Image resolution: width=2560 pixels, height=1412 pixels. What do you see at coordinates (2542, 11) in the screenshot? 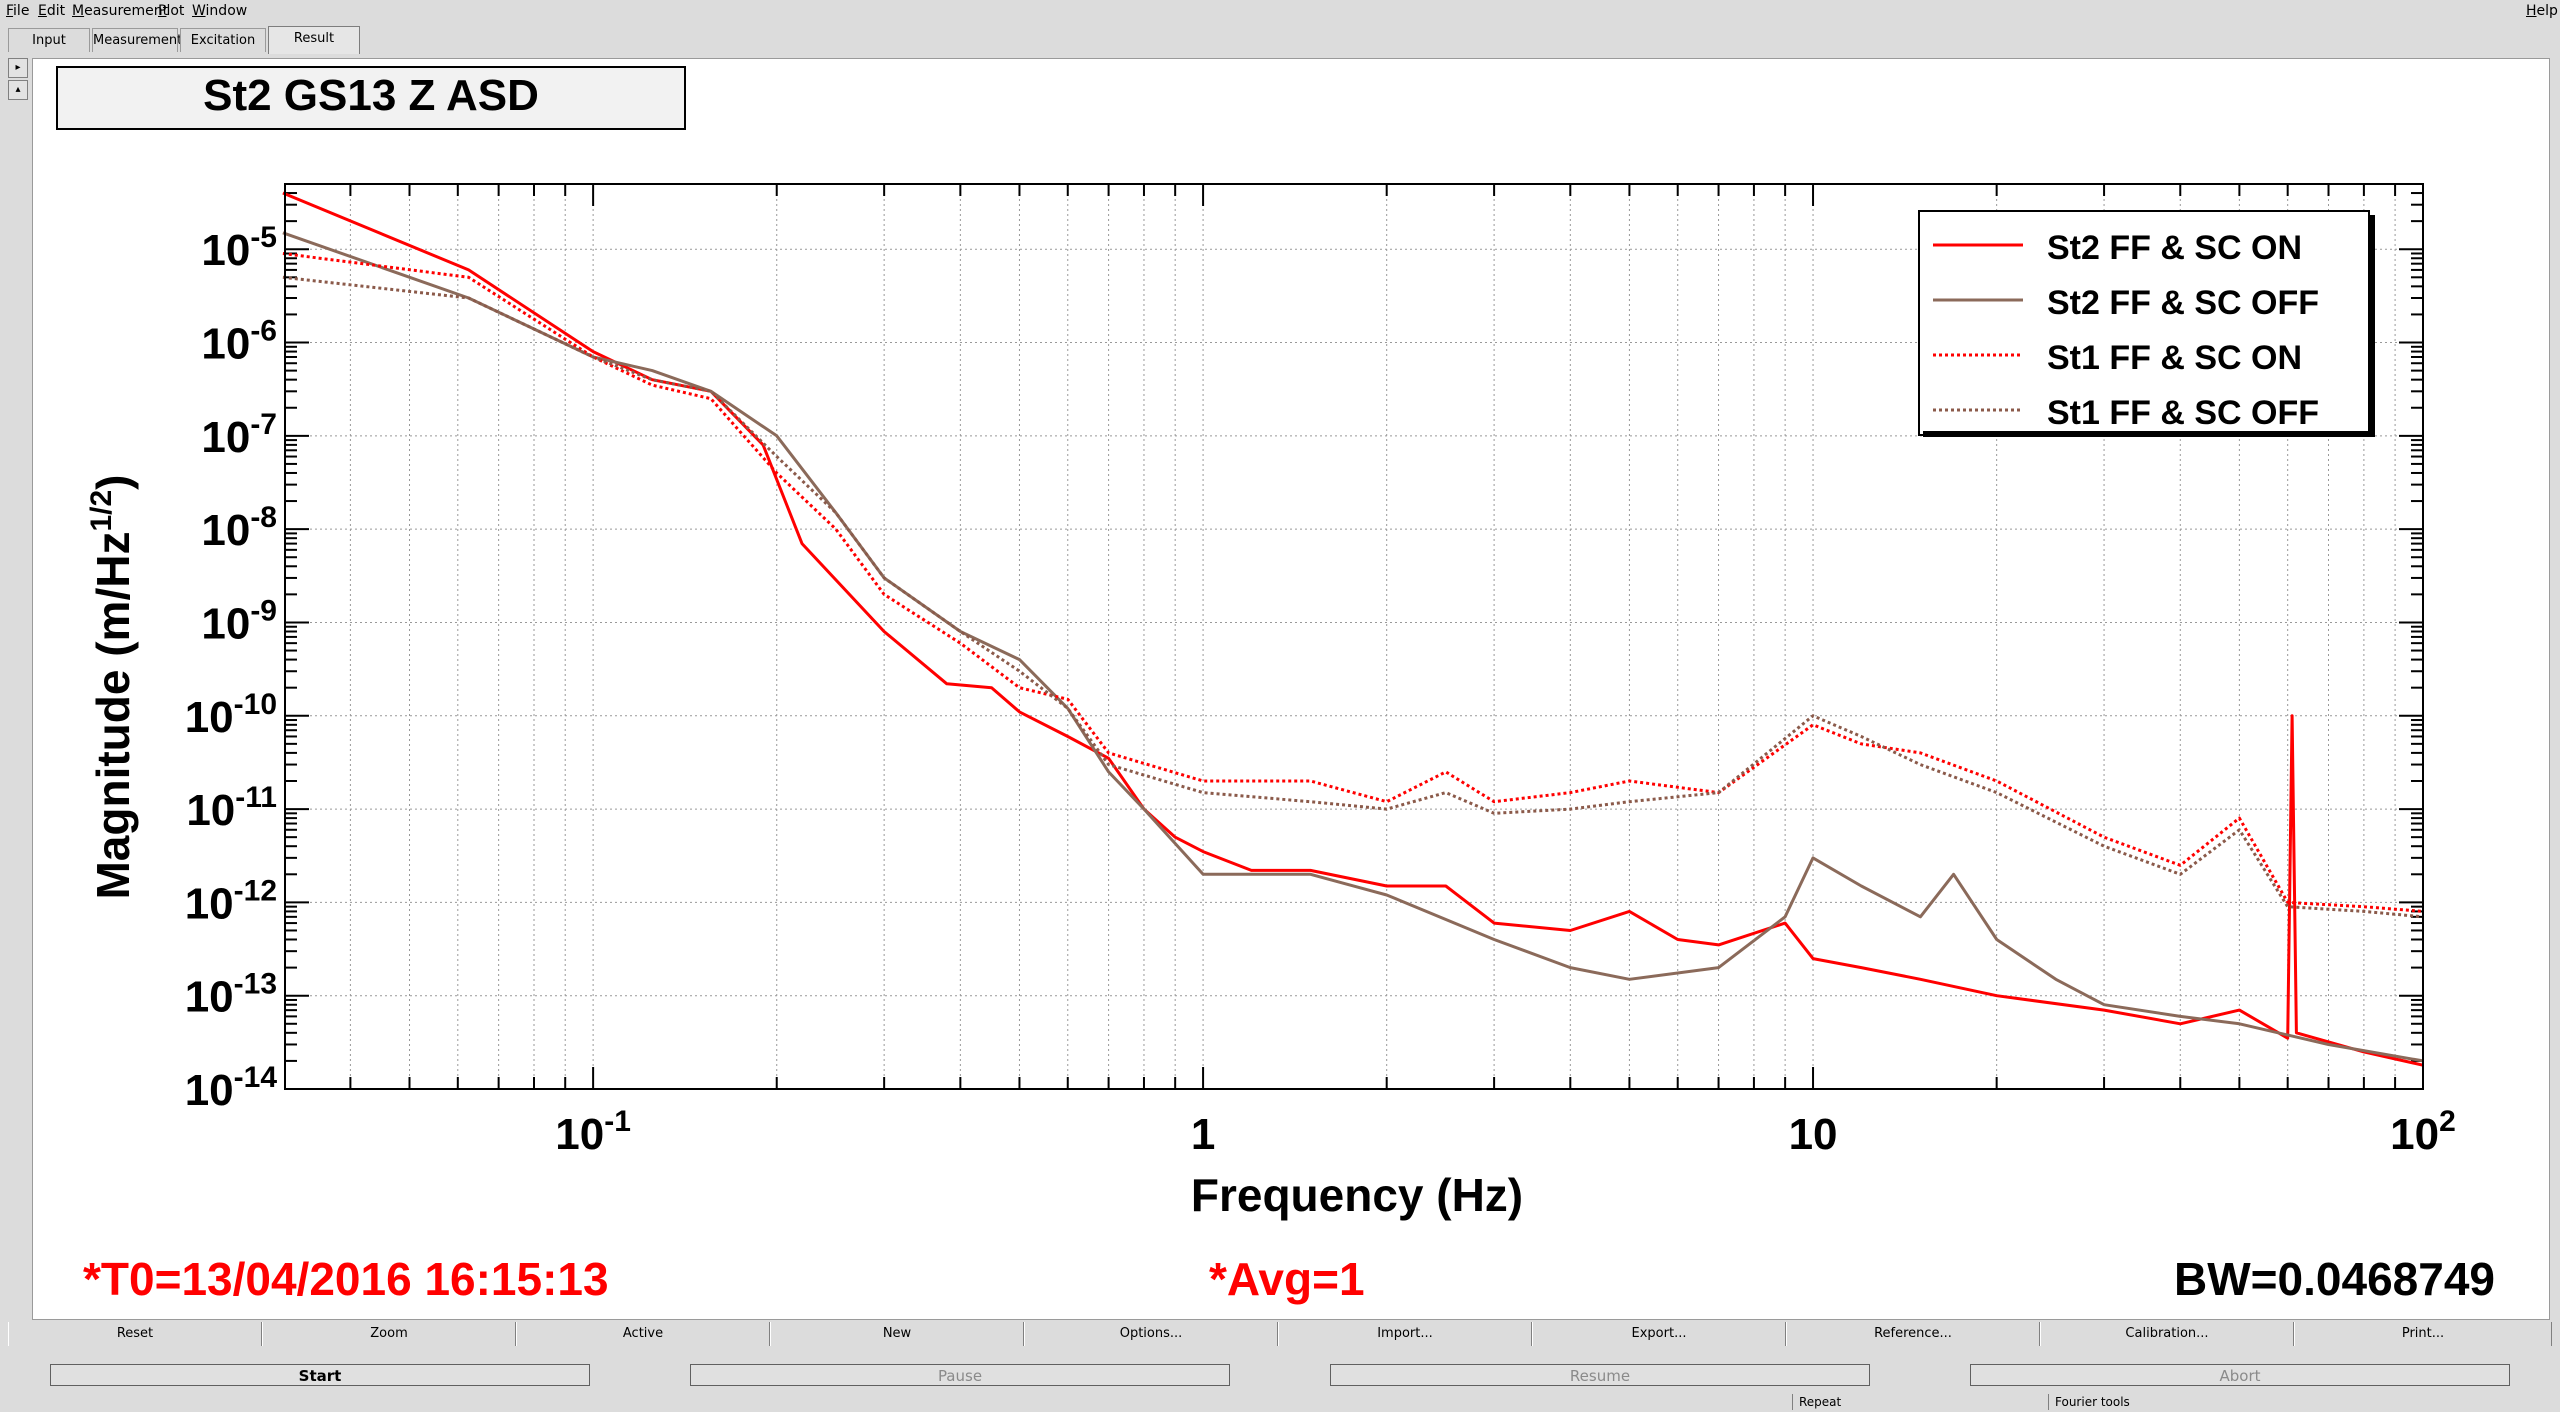
I see `menu-help: Help` at bounding box center [2542, 11].